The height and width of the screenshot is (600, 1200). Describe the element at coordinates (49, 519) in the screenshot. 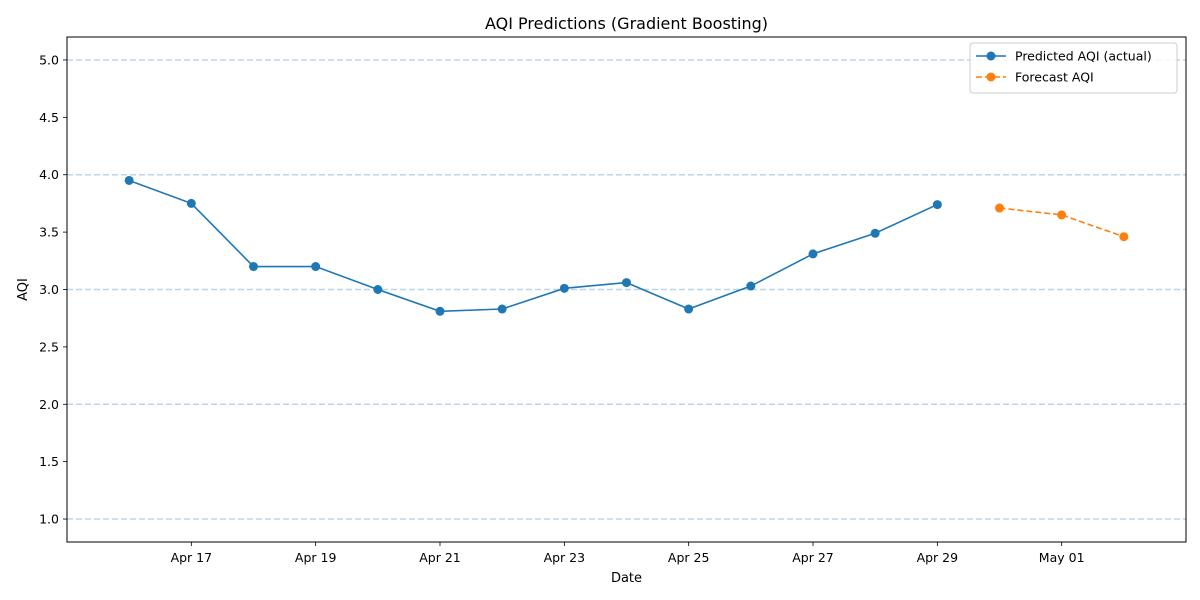

I see `y-tick-label: 1.0` at that location.